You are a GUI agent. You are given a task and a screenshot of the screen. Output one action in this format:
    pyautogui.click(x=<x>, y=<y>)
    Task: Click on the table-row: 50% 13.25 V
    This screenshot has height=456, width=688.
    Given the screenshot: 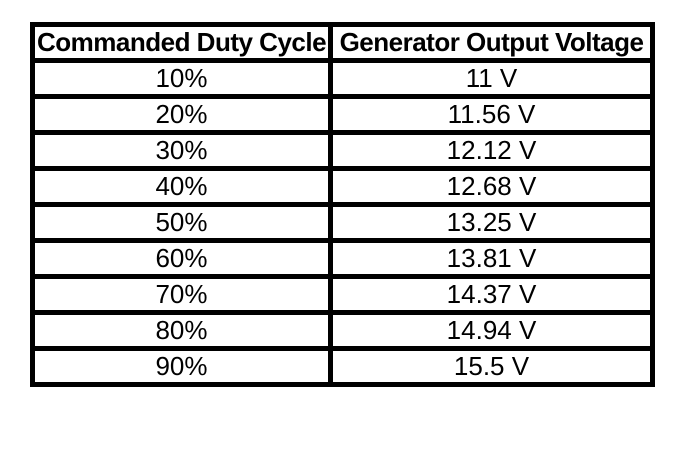 What is the action you would take?
    pyautogui.click(x=342, y=222)
    